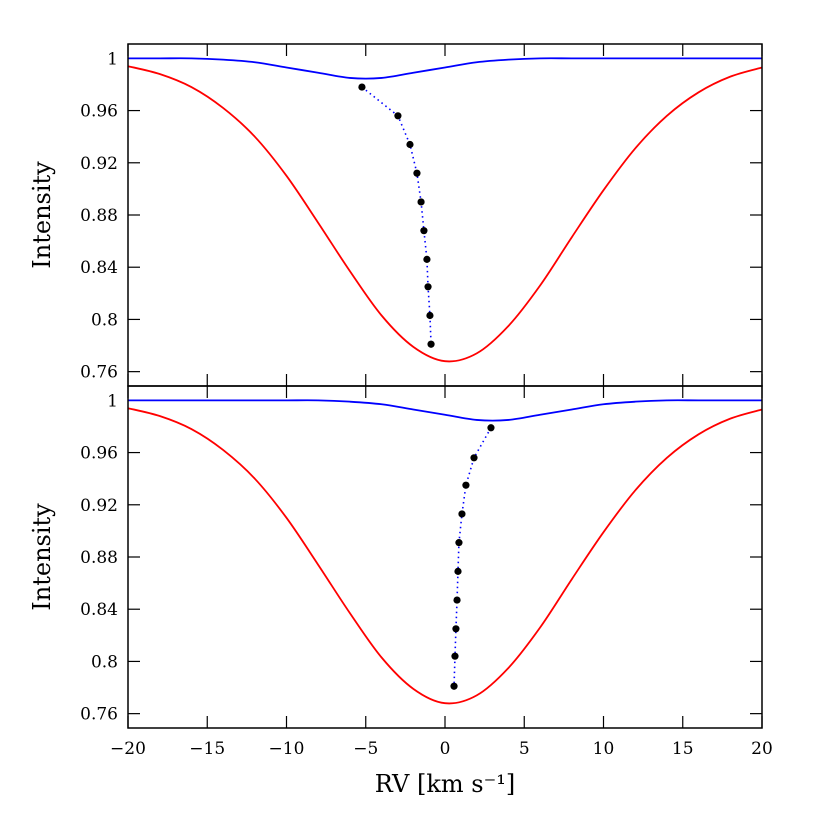  Describe the element at coordinates (604, 749) in the screenshot. I see `x-tick-label: 10` at that location.